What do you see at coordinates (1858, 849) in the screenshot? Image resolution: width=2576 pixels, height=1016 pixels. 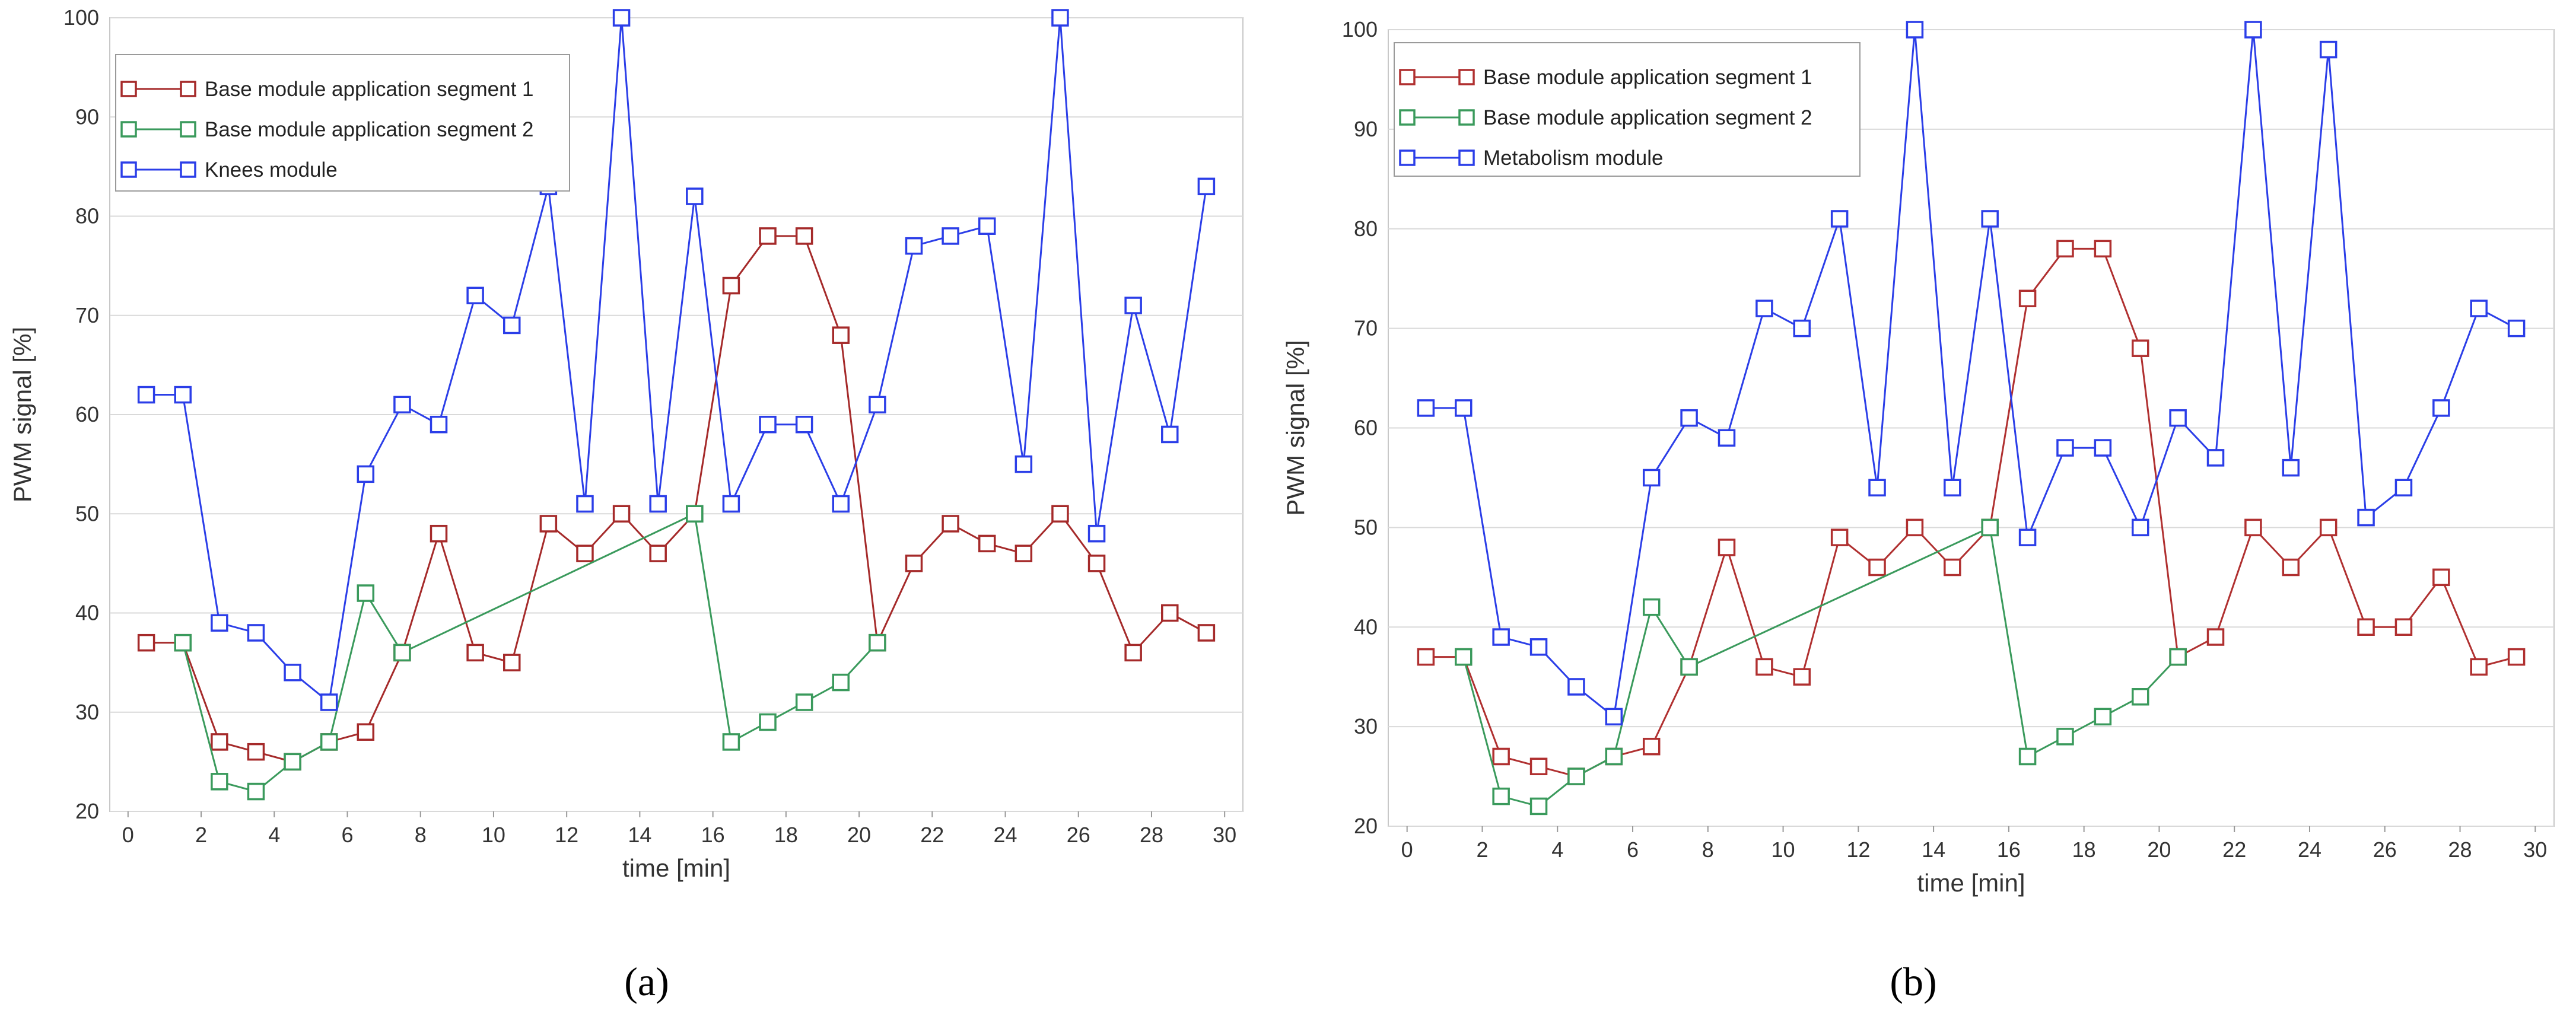 I see `x-tick-label: 12` at bounding box center [1858, 849].